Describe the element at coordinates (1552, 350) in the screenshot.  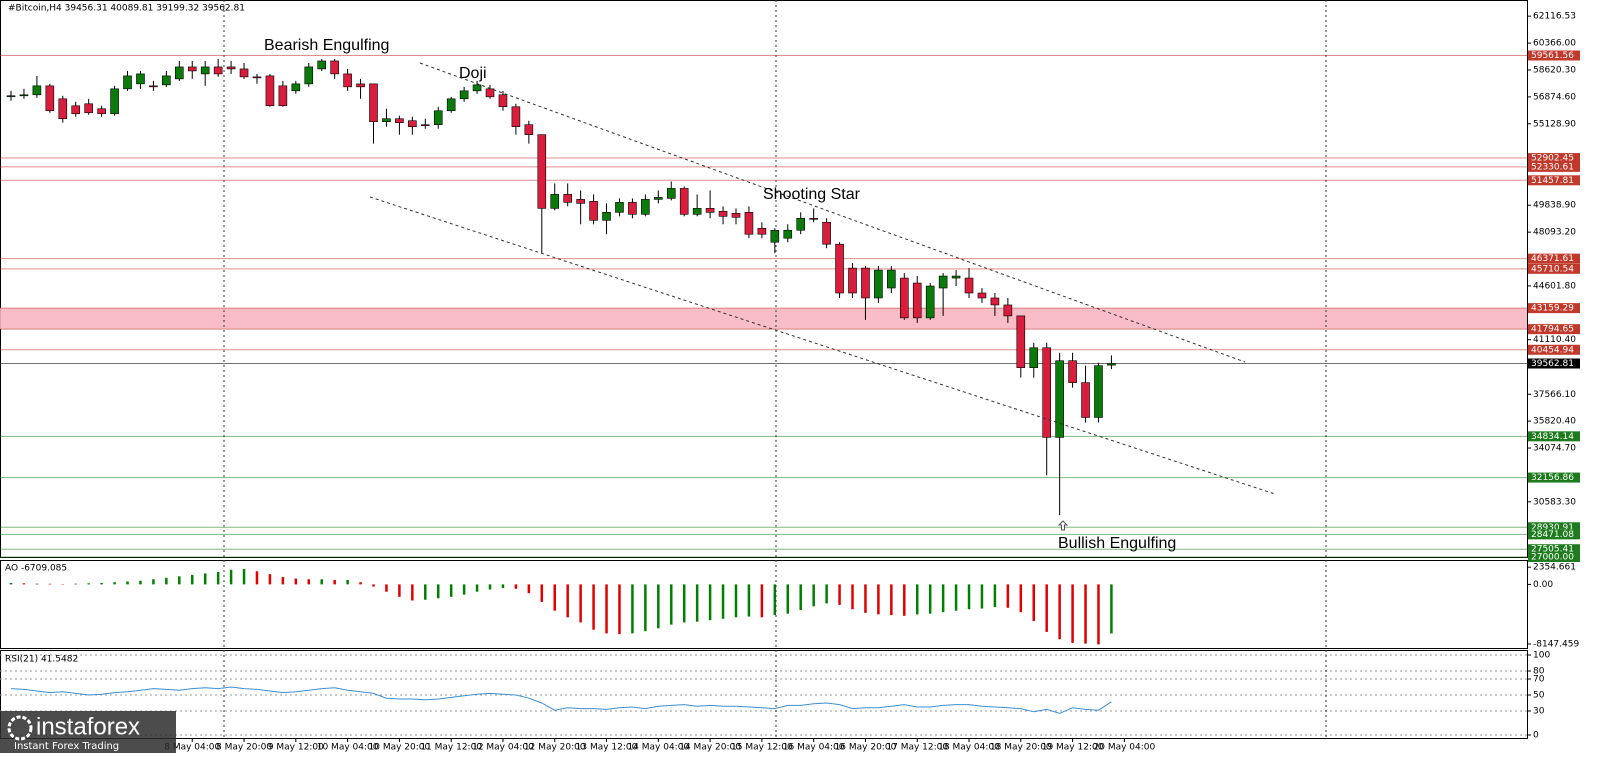
I see `level-label: 40454.94` at that location.